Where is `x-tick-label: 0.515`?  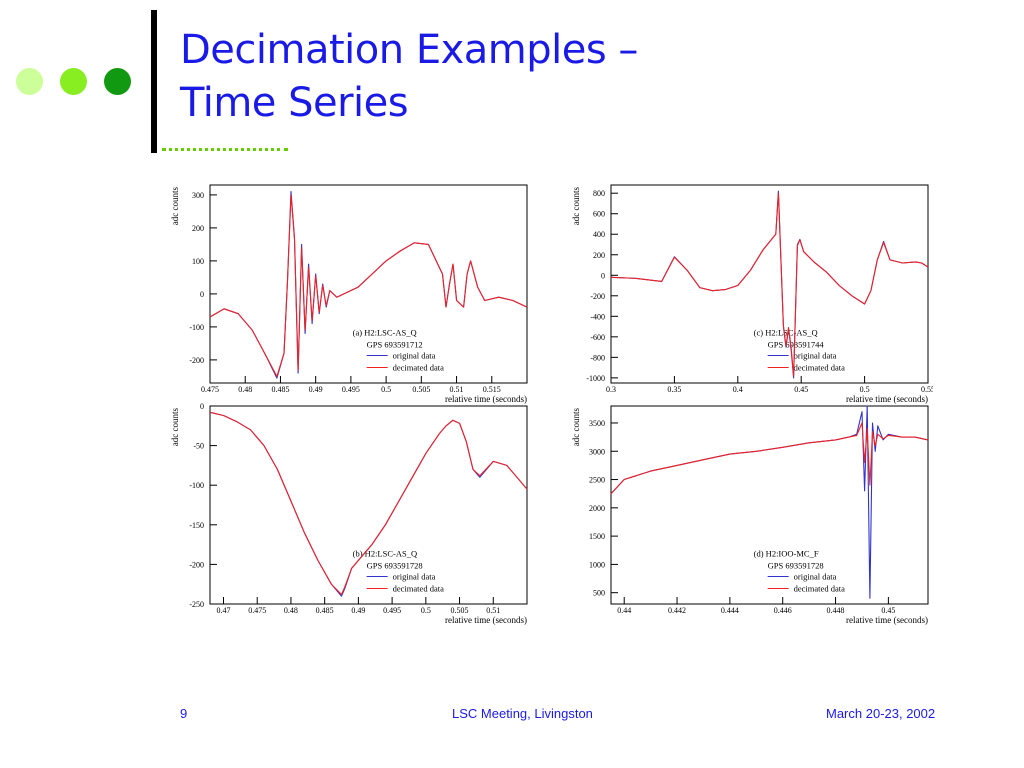
x-tick-label: 0.515 is located at coordinates (492, 389).